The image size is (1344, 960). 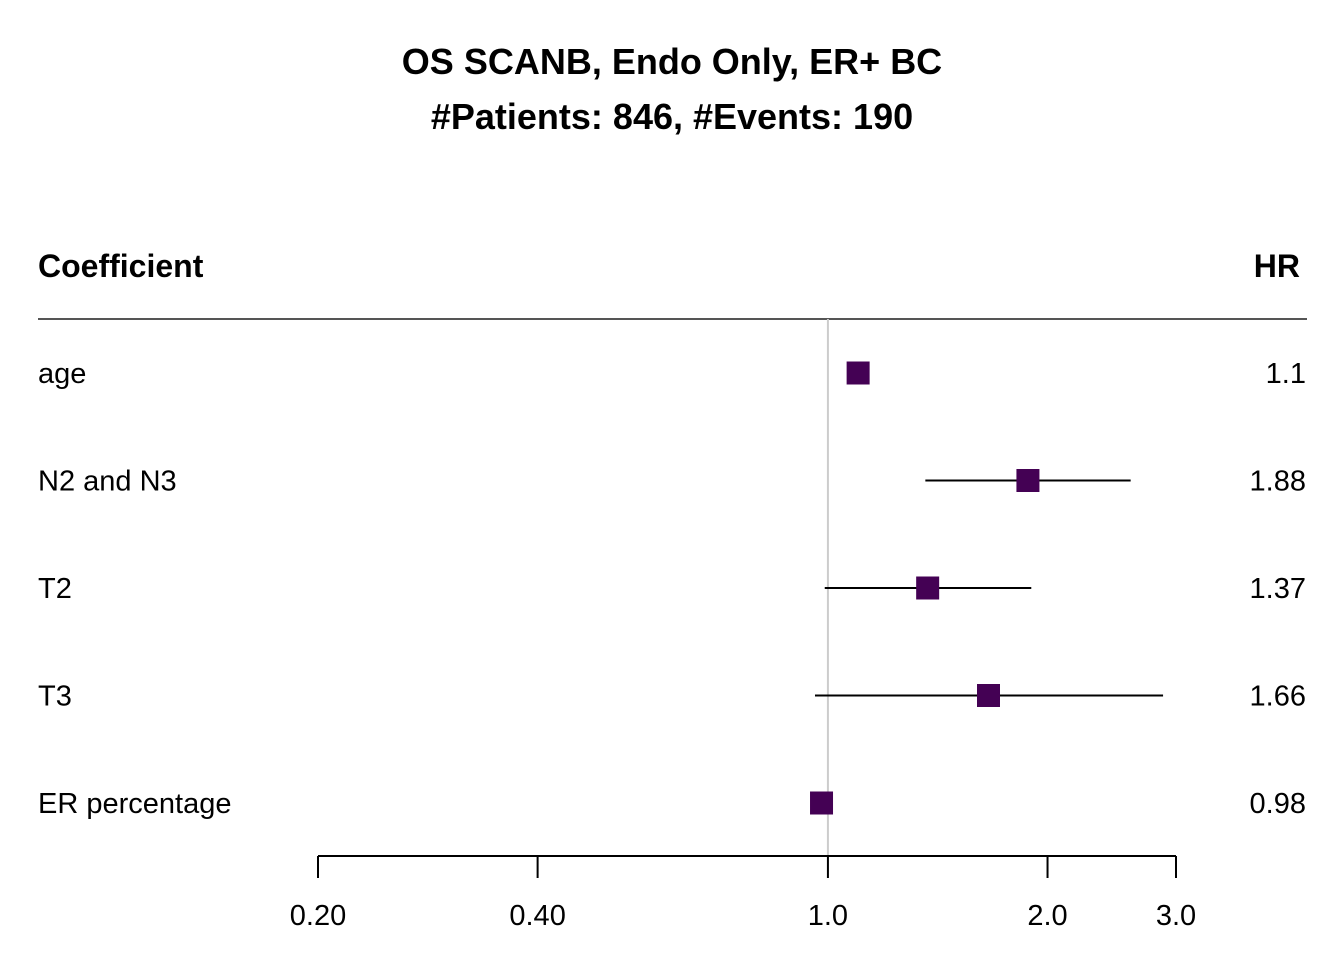 What do you see at coordinates (672, 697) in the screenshot?
I see `forest-row: T3 1.66` at bounding box center [672, 697].